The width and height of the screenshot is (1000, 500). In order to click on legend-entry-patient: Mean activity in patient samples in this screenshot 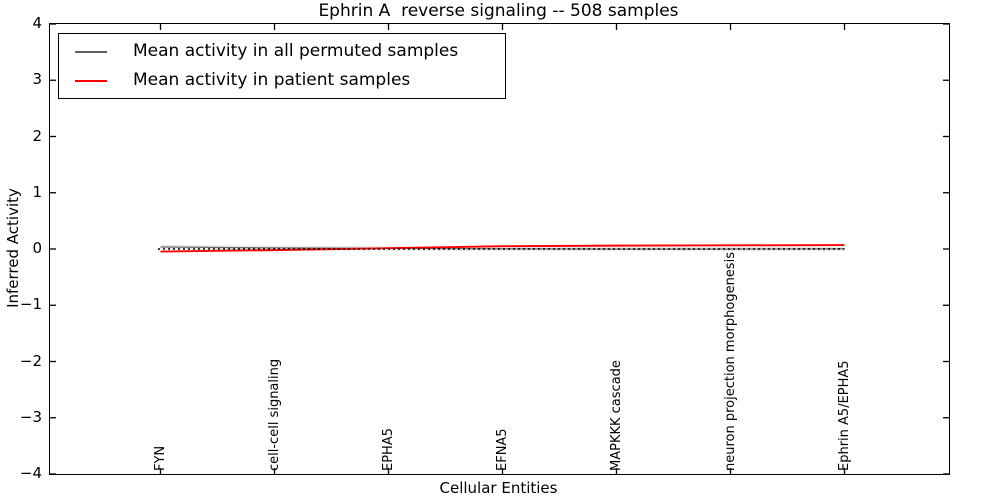, I will do `click(282, 80)`.